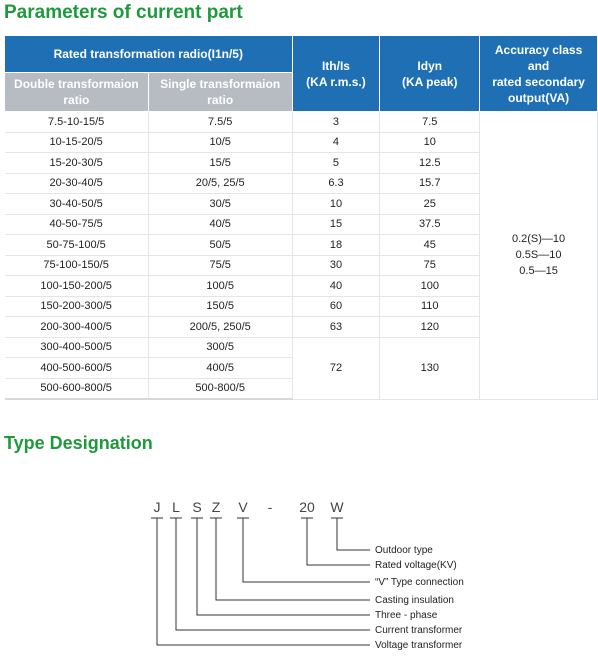 This screenshot has width=598, height=658. I want to click on table-row: 10-15-20/5 10/5 4 10, so click(301, 142).